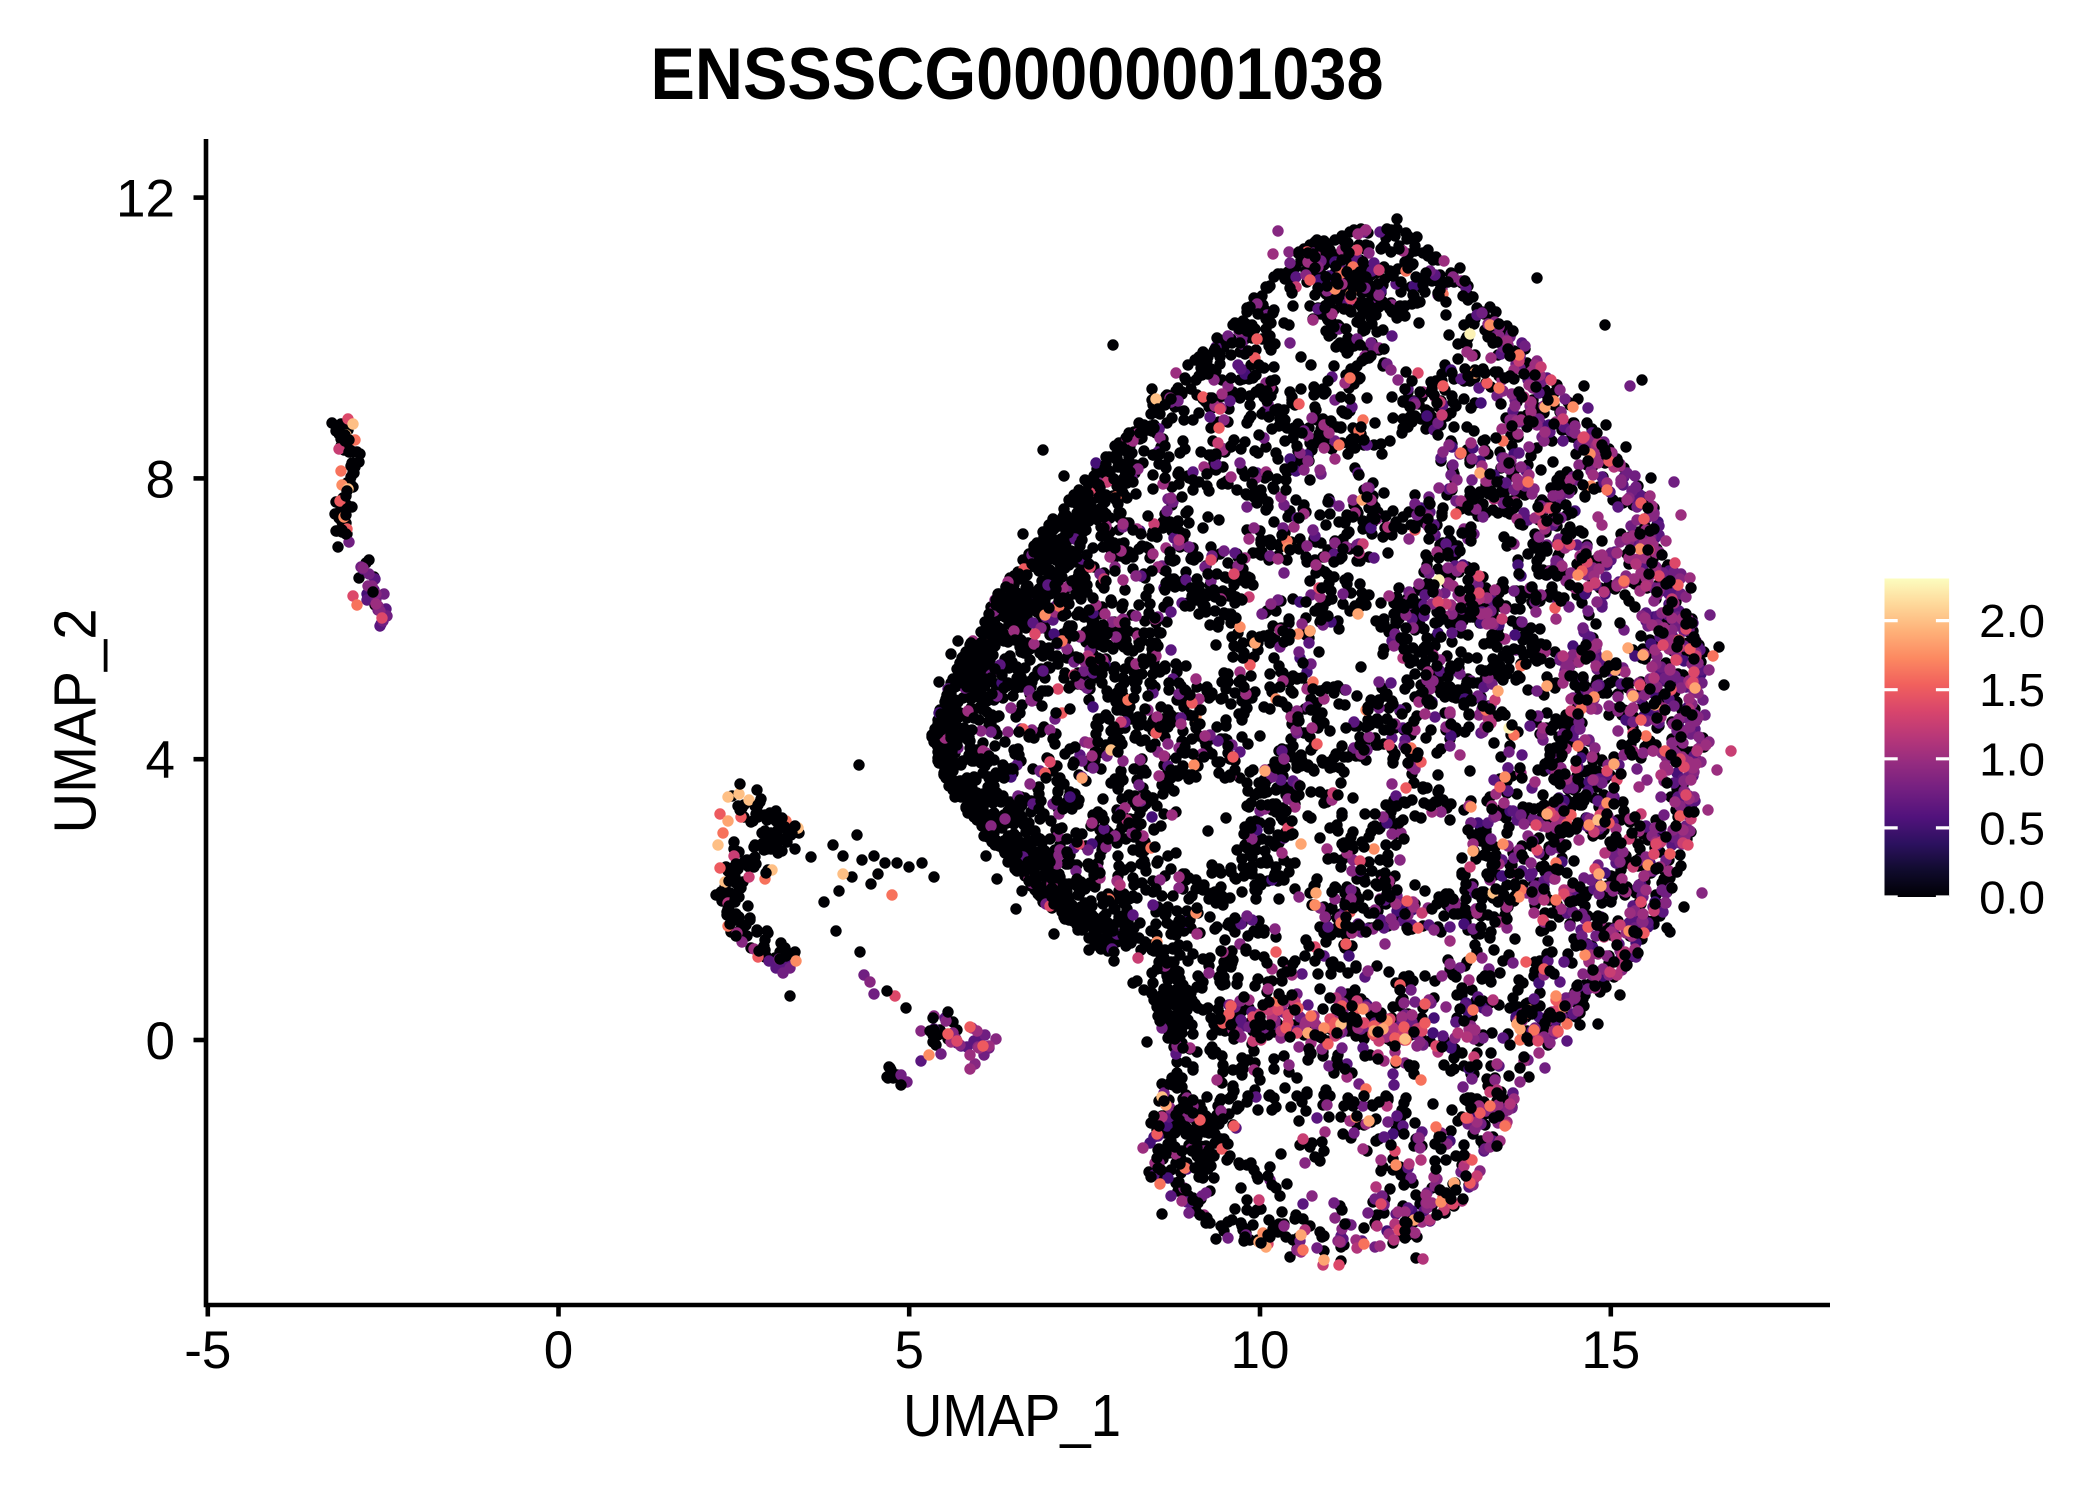  I want to click on svg-text: UMAP_1, so click(1012, 1416).